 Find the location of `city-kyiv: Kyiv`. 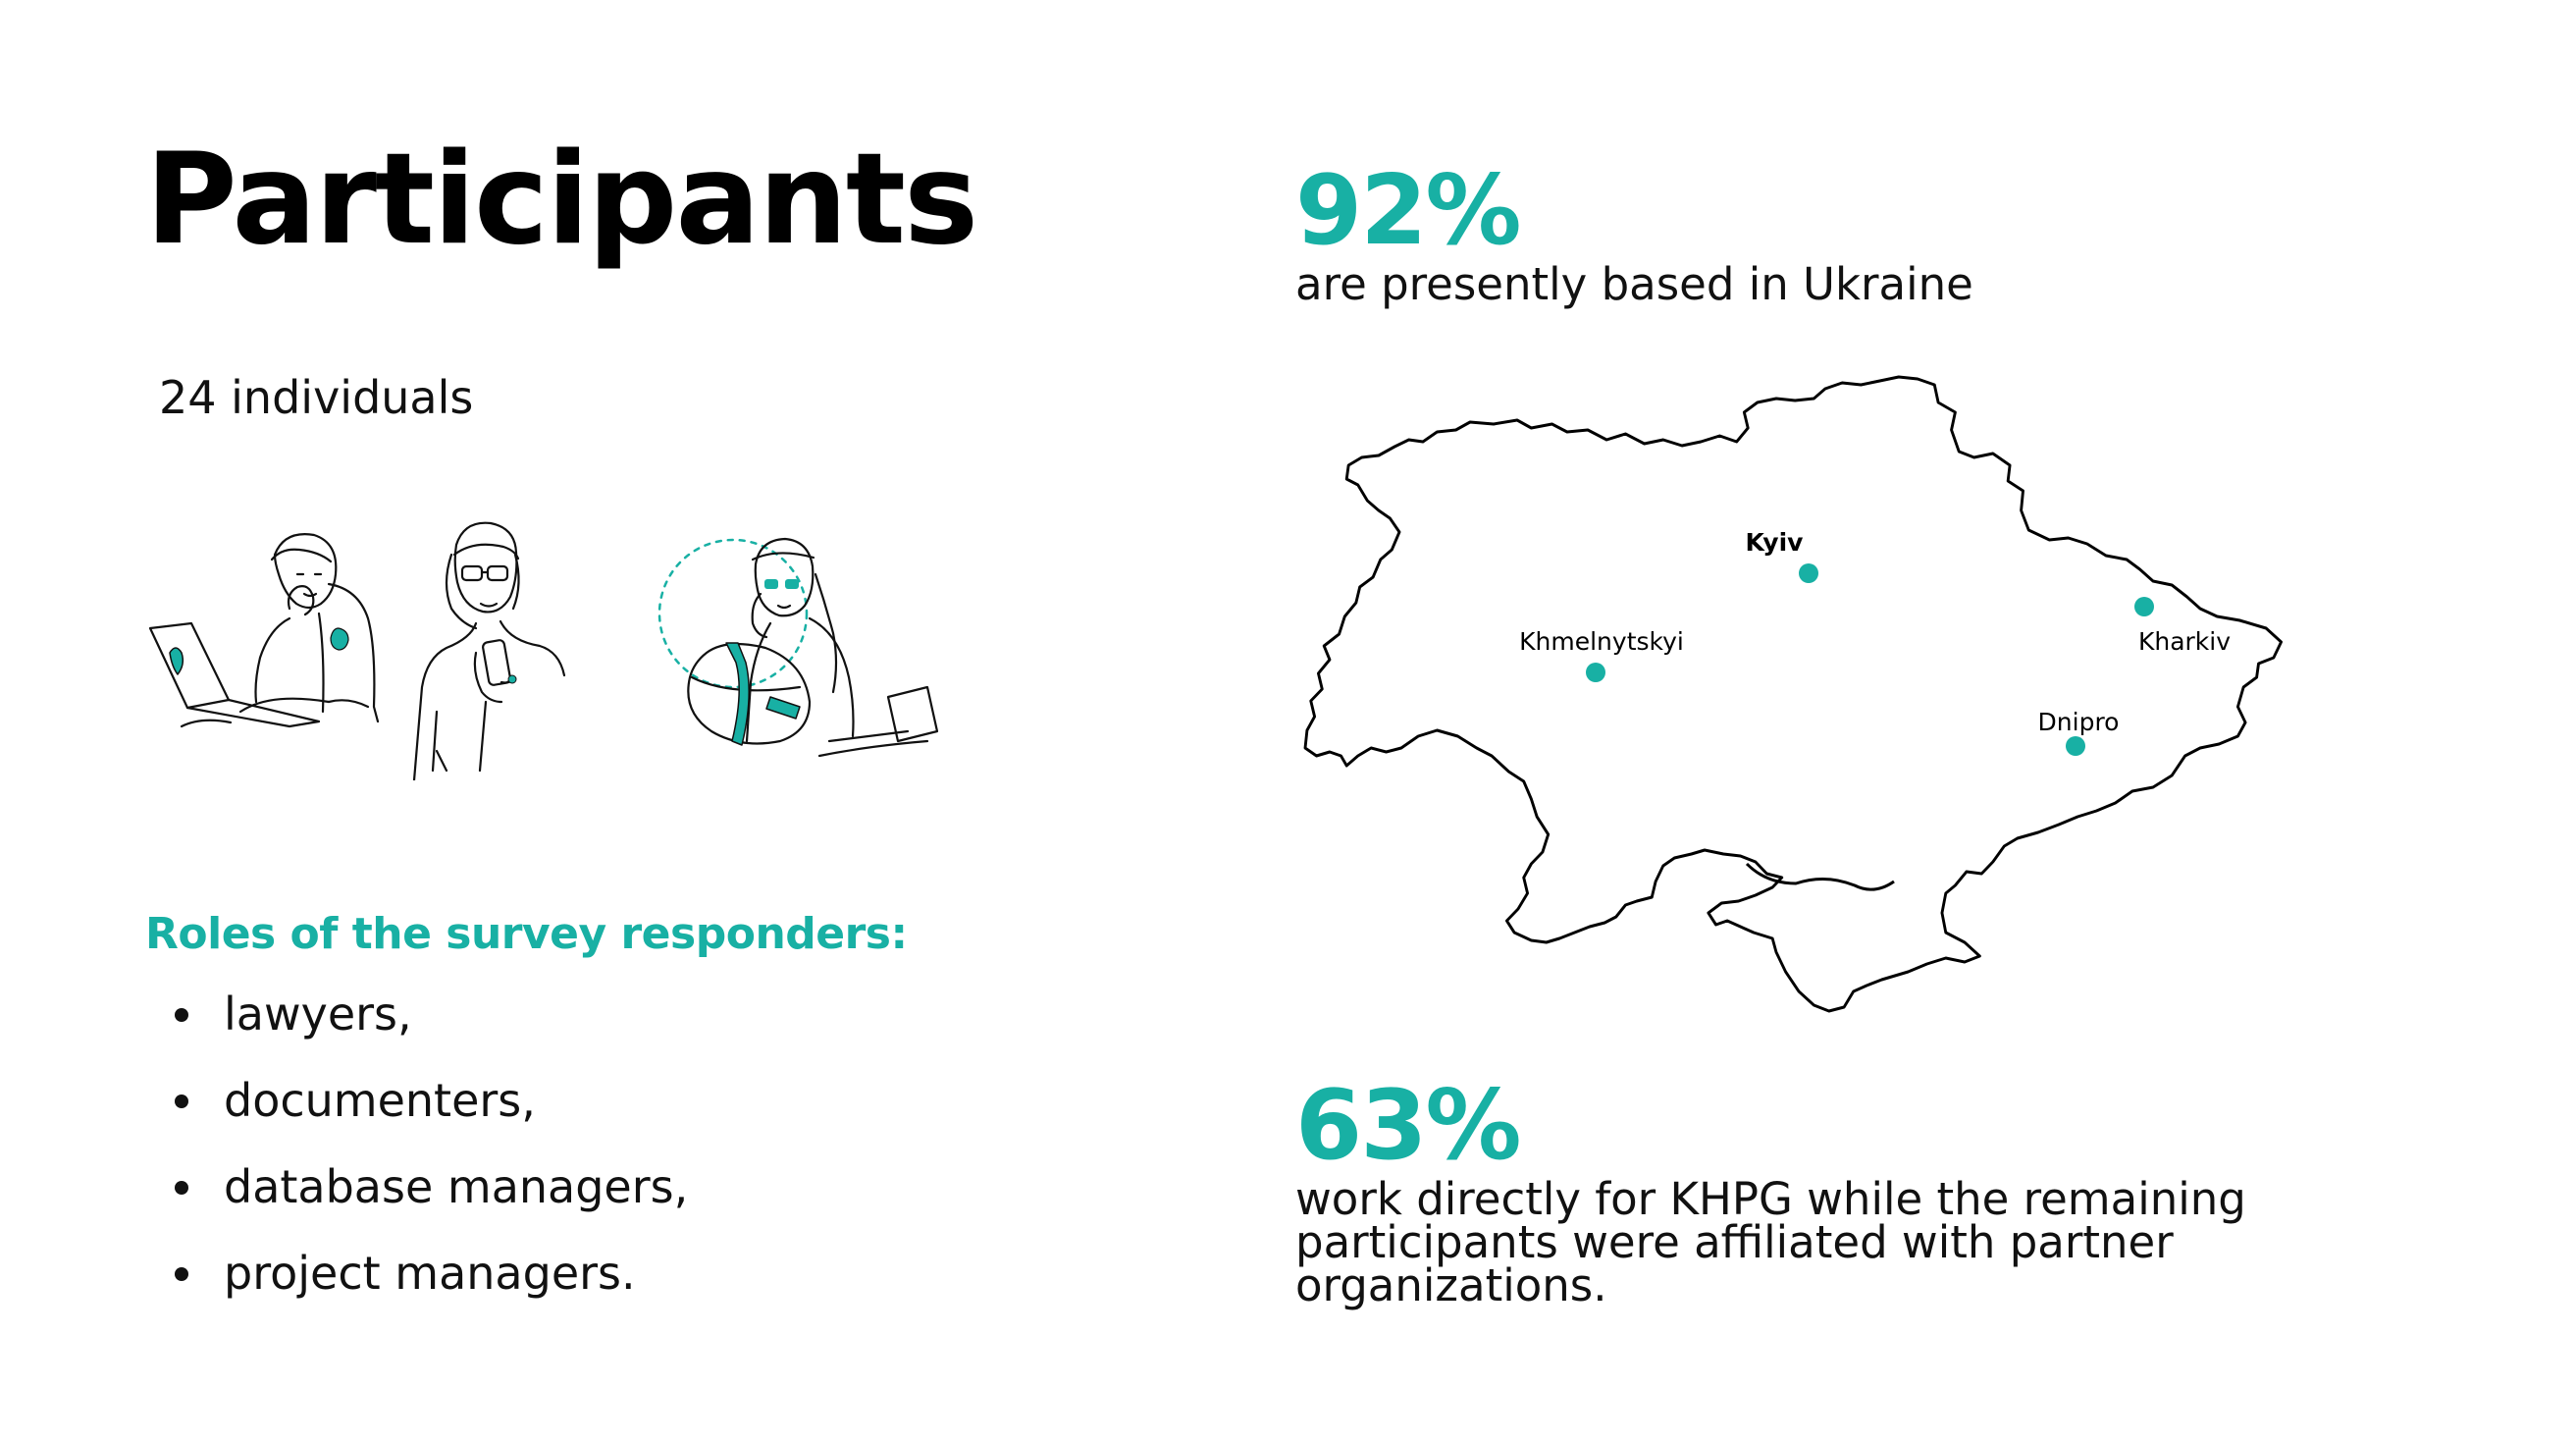

city-kyiv: Kyiv is located at coordinates (1782, 555).